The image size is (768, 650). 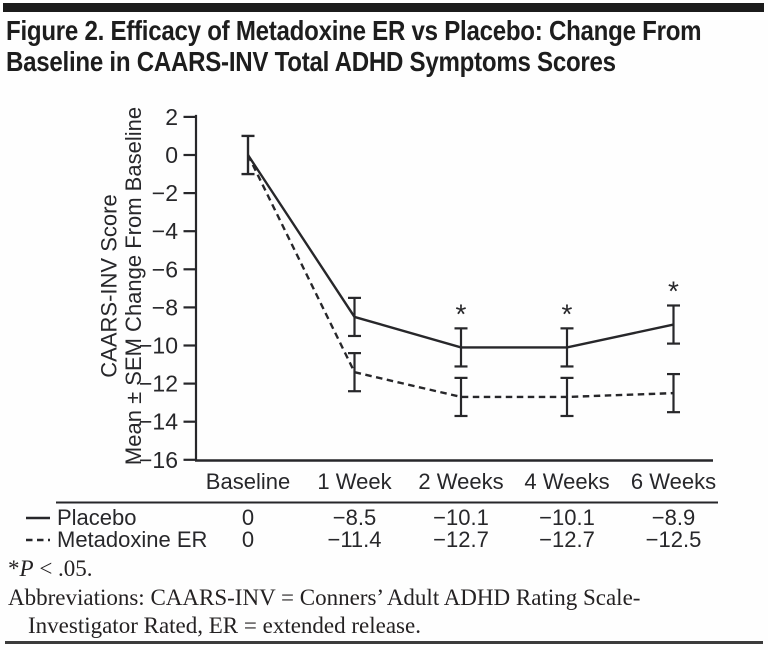 I want to click on bottom-rule, so click(x=384, y=642).